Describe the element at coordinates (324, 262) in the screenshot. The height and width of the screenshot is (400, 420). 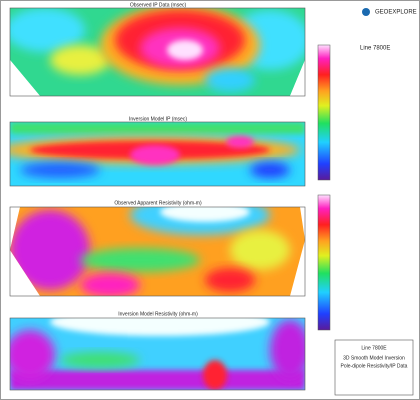
I see `res-color-scale` at that location.